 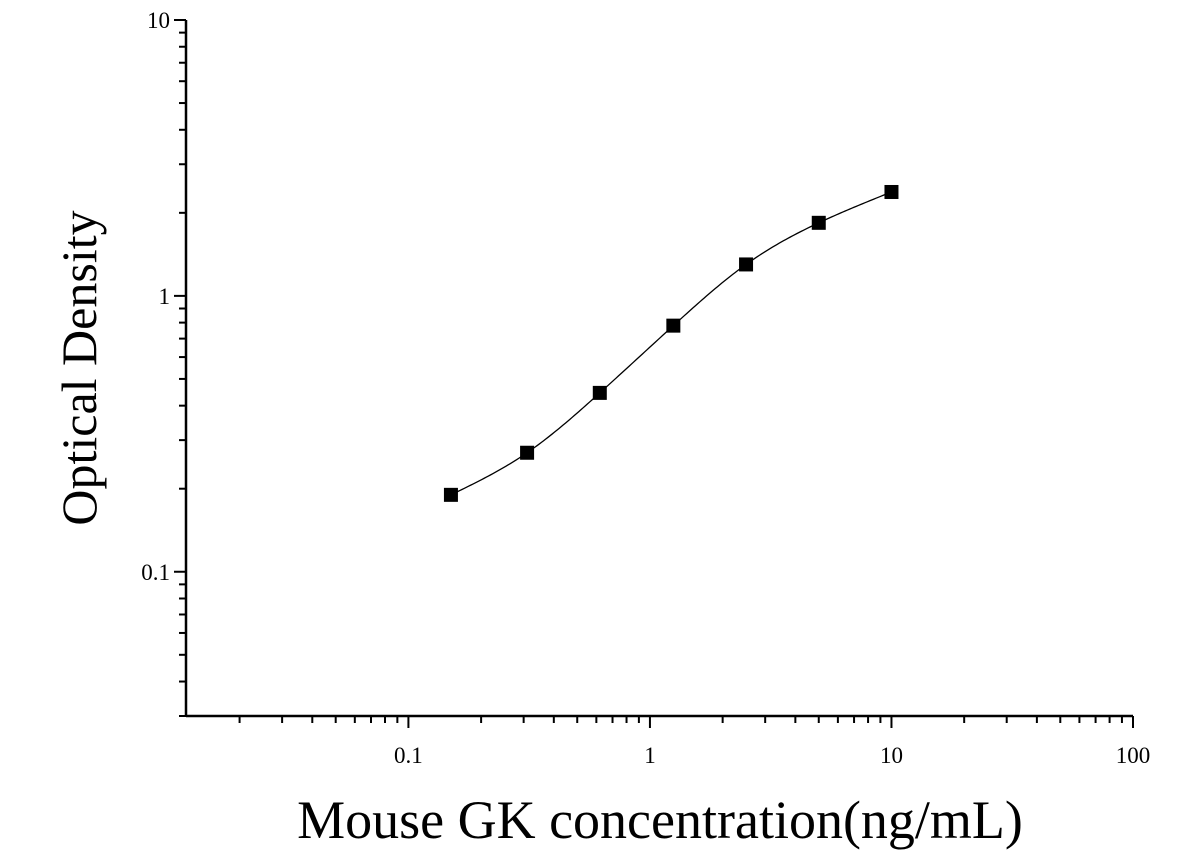 I want to click on y-tick-label: 10, so click(x=158, y=20).